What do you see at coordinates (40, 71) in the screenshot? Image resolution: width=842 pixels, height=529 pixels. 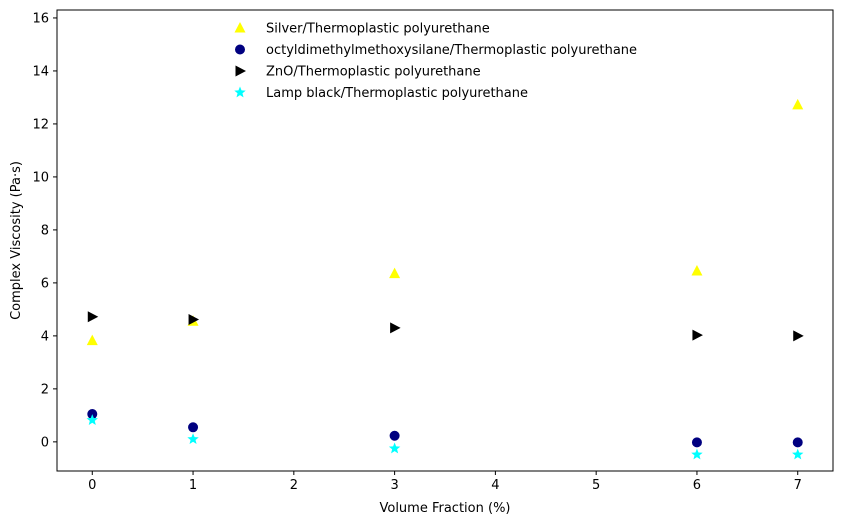 I see `y-tick-label: 14` at bounding box center [40, 71].